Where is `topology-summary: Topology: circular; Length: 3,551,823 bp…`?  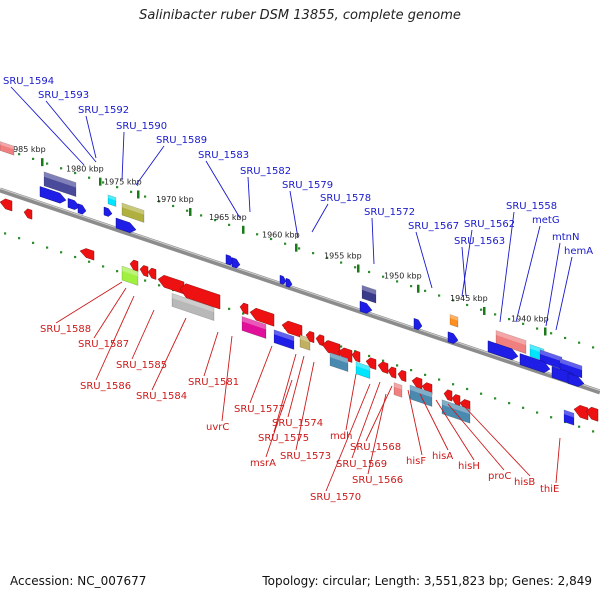 topology-summary: Topology: circular; Length: 3,551,823 bp… is located at coordinates (427, 581).